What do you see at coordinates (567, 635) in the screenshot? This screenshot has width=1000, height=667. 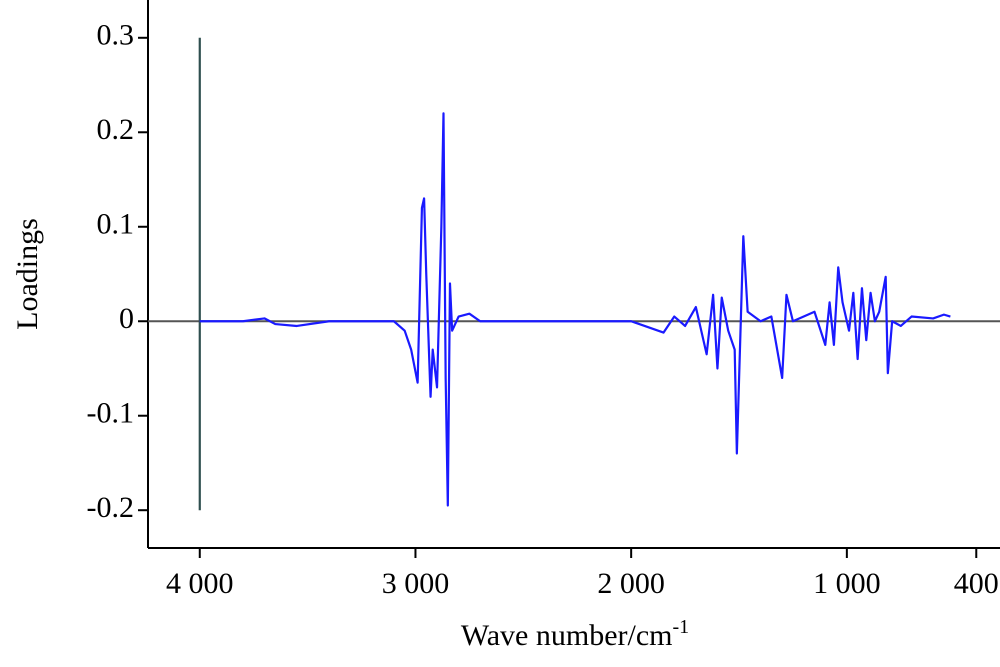 I see `x-axis-label-text: Wave number/cm` at bounding box center [567, 635].